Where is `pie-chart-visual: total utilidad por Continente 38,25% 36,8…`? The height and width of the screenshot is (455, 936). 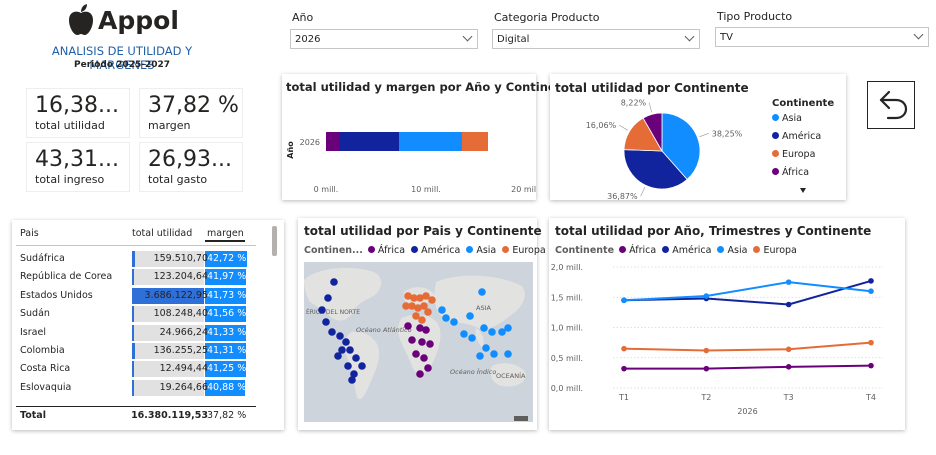 pie-chart-visual: total utilidad por Continente 38,25% 36,8… is located at coordinates (698, 137).